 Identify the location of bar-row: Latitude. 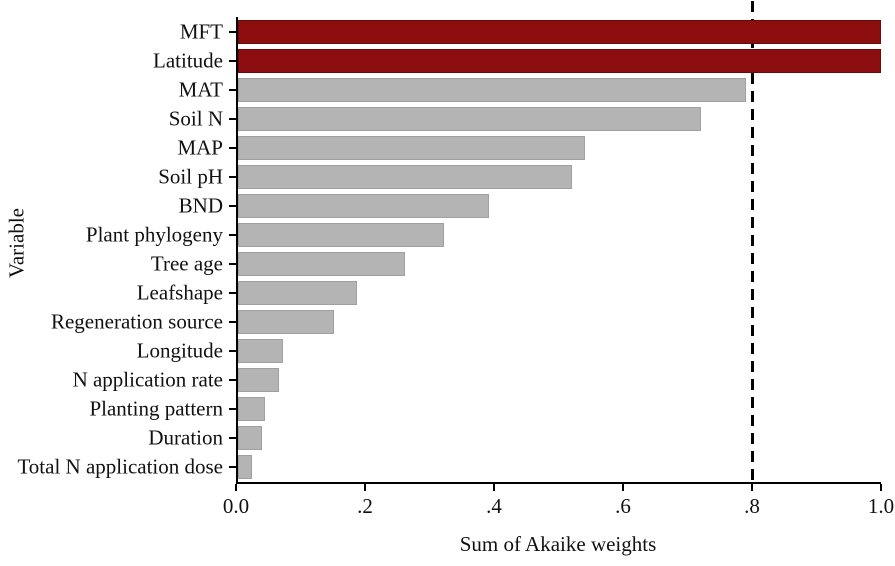
(517, 60).